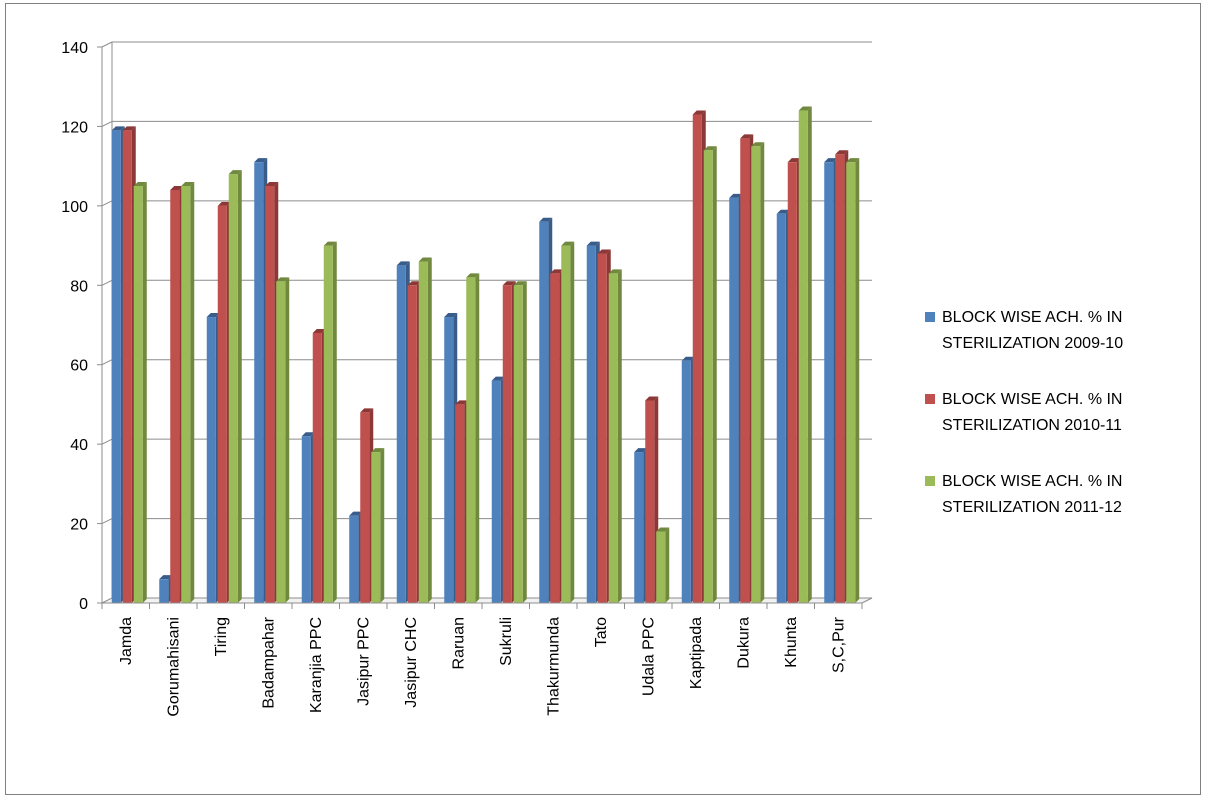  What do you see at coordinates (696, 653) in the screenshot?
I see `x-tick-label: Kaptipada` at bounding box center [696, 653].